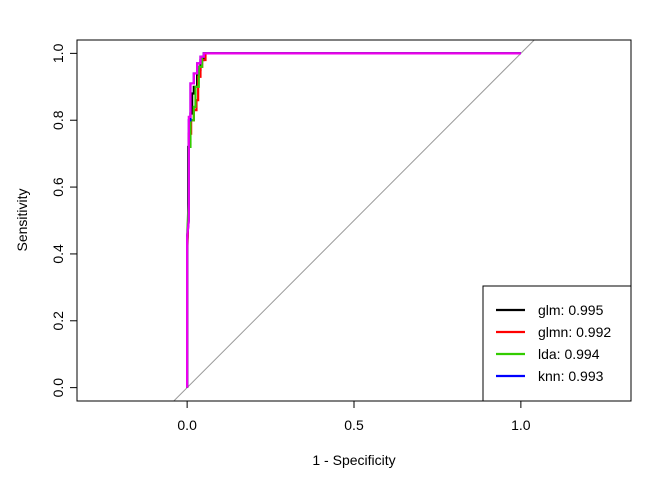  Describe the element at coordinates (571, 376) in the screenshot. I see `legend-label-knn: knn: 0.993` at that location.